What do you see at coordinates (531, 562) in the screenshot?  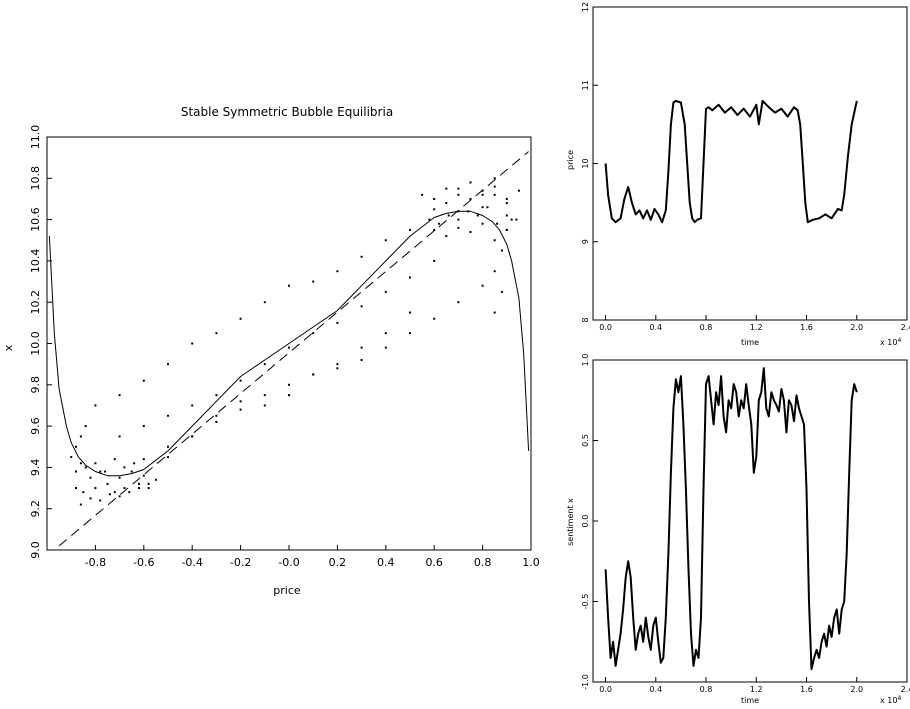 I see `x-tick-label: 1.0` at bounding box center [531, 562].